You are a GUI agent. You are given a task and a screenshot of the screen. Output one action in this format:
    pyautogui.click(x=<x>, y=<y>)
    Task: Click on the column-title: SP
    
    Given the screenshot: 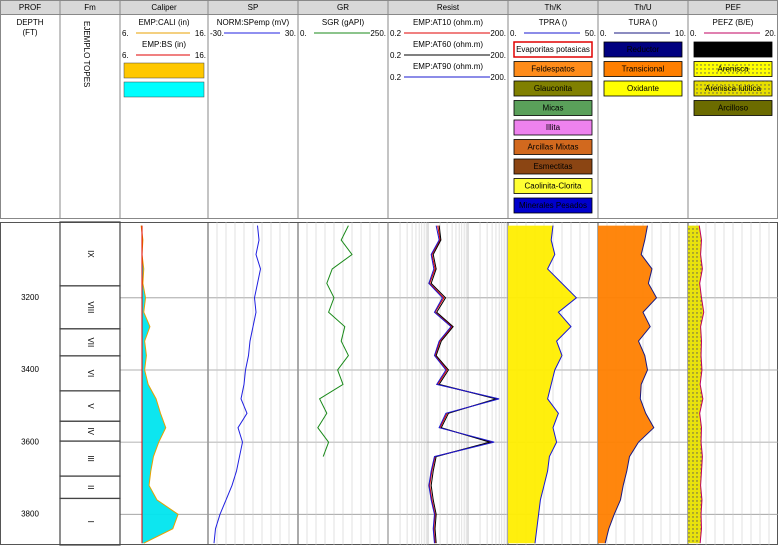 What is the action you would take?
    pyautogui.click(x=253, y=7)
    